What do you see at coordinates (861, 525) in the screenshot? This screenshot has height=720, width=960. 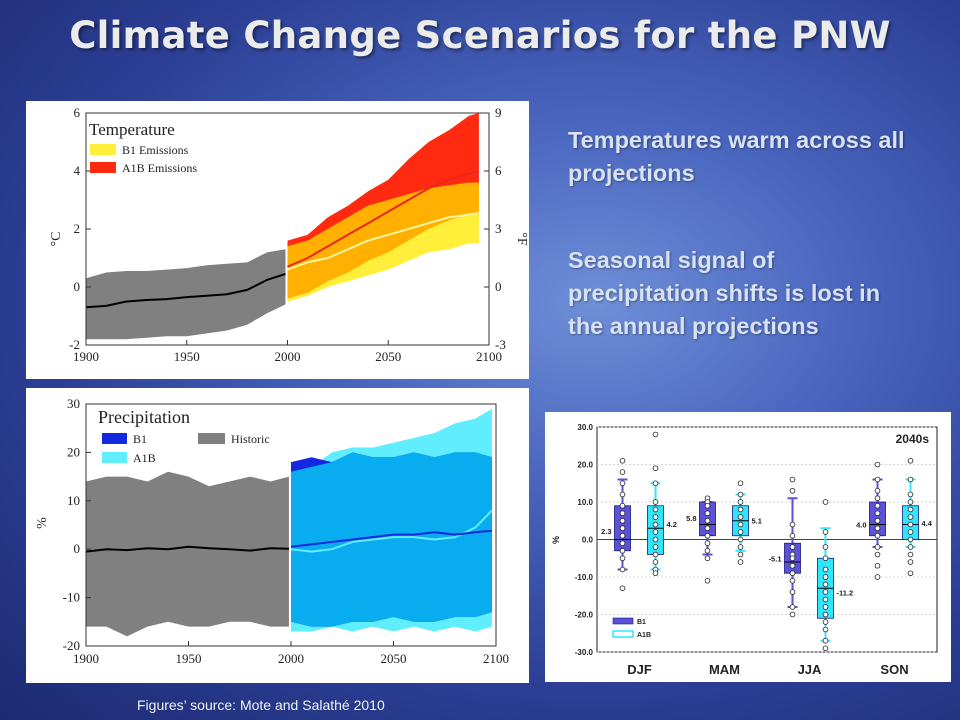 I see `mean-label: 4.0` at bounding box center [861, 525].